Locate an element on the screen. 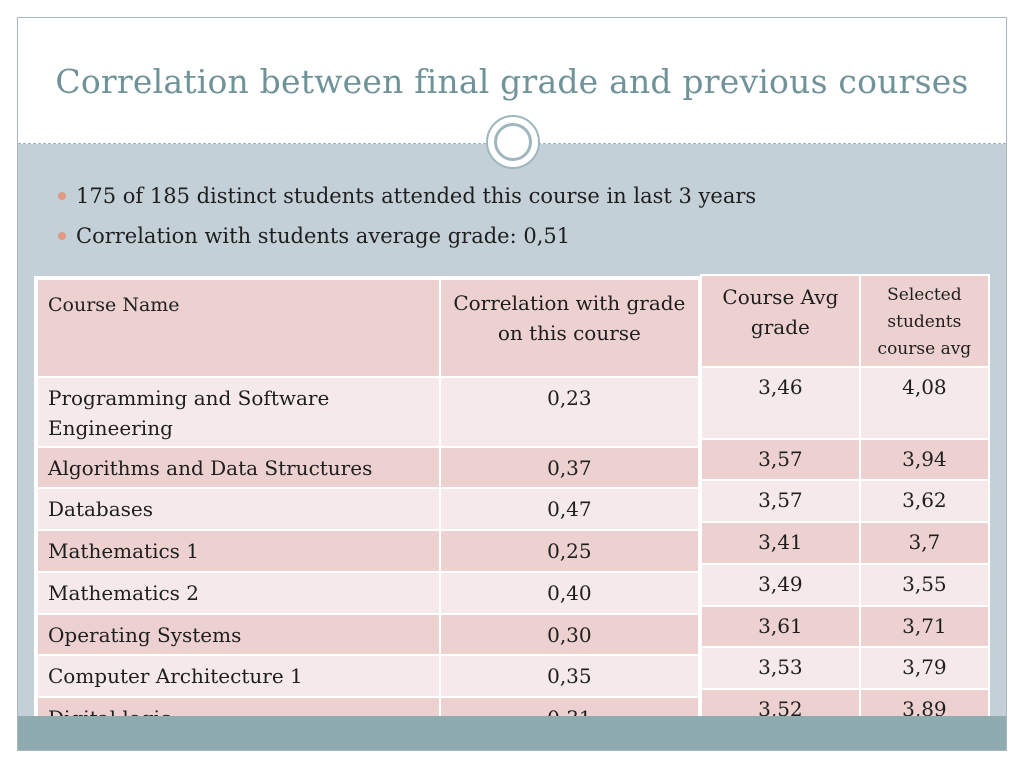  table-row: 3,53 3,79 is located at coordinates (845, 668).